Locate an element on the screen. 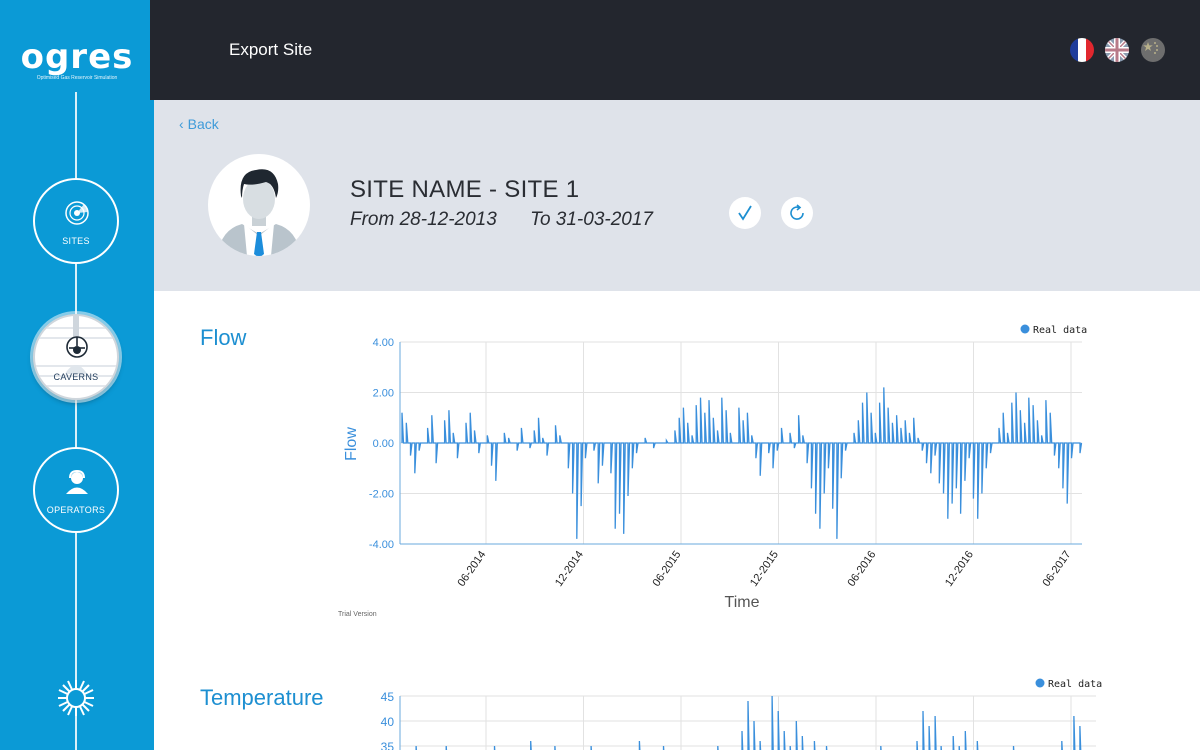 The height and width of the screenshot is (750, 1200). avatar is located at coordinates (259, 205).